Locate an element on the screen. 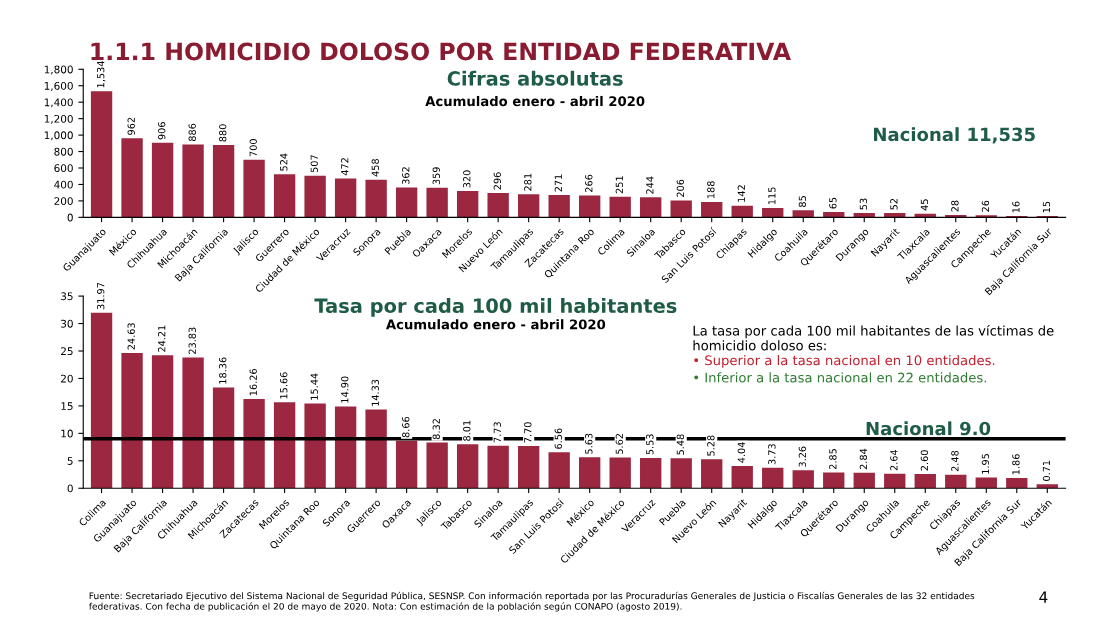 The width and height of the screenshot is (1110, 630). data-label: 206 is located at coordinates (680, 188).